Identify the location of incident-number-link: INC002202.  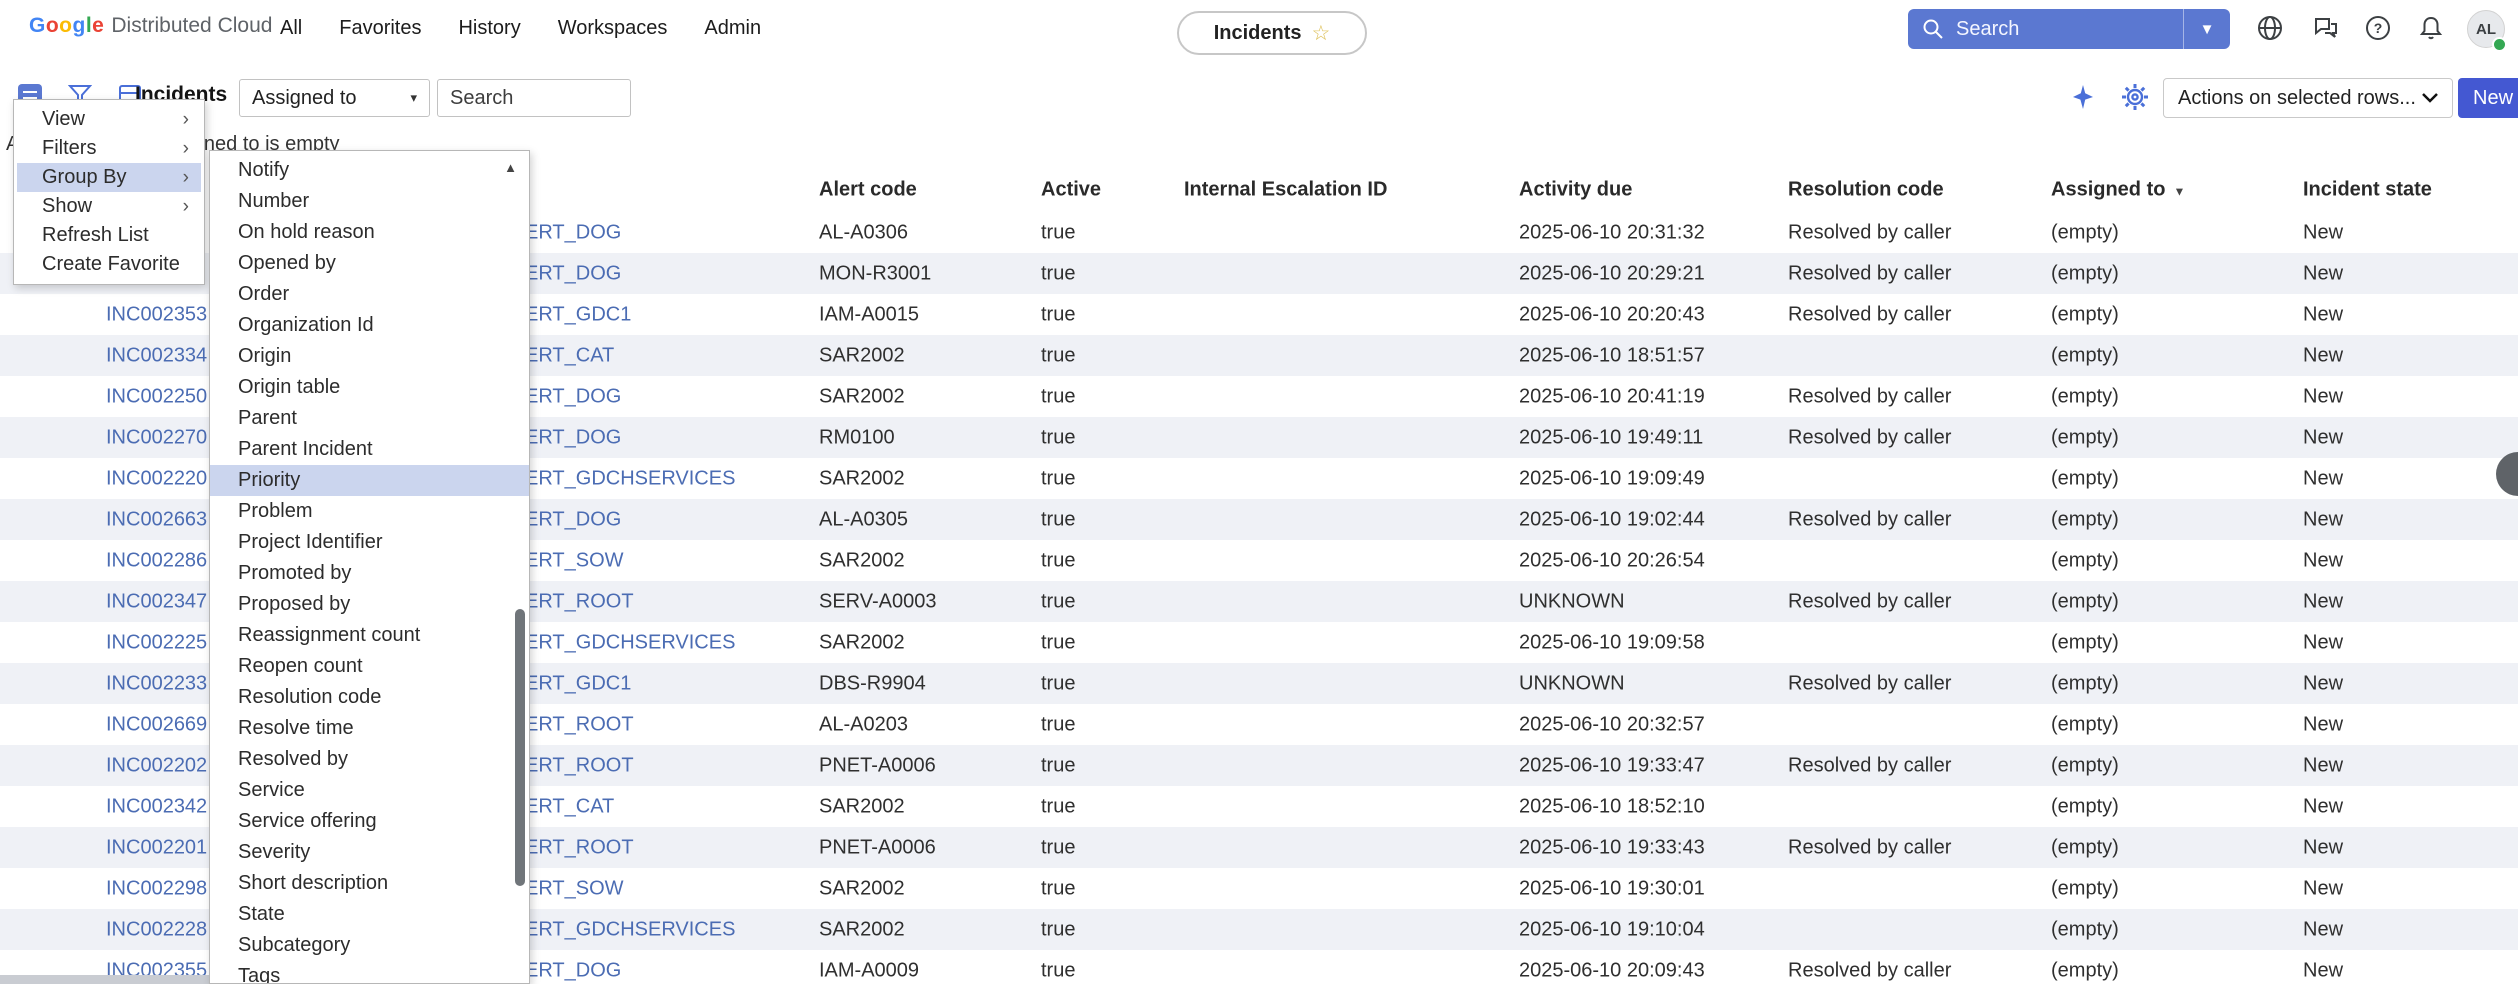
(157, 765).